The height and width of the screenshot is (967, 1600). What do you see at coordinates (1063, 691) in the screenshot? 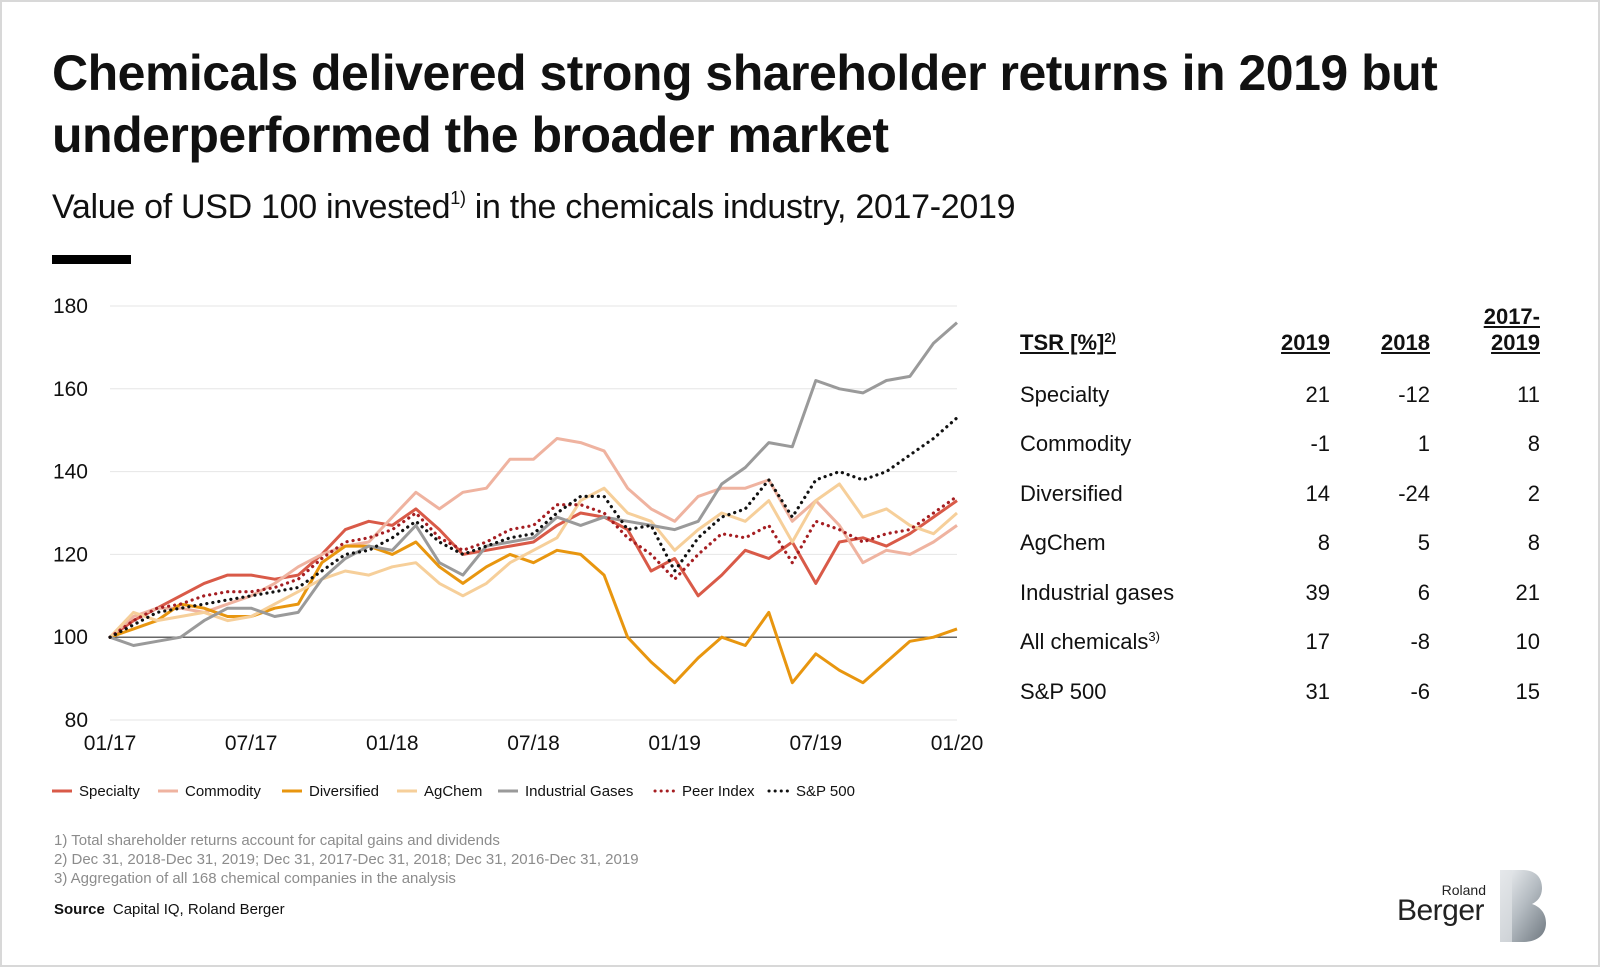
I see `tsr-cell-label: S&P 500` at bounding box center [1063, 691].